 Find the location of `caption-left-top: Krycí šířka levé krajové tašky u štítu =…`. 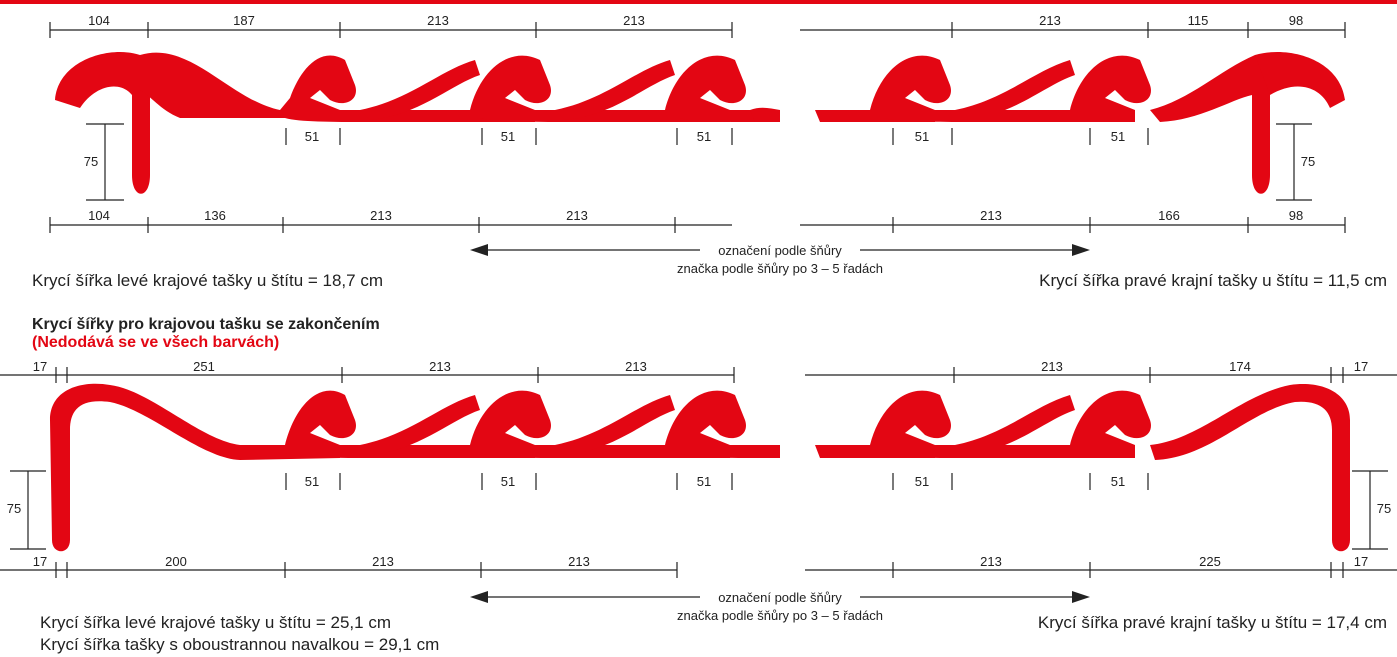

caption-left-top: Krycí šířka levé krajové tašky u štítu =… is located at coordinates (207, 280).